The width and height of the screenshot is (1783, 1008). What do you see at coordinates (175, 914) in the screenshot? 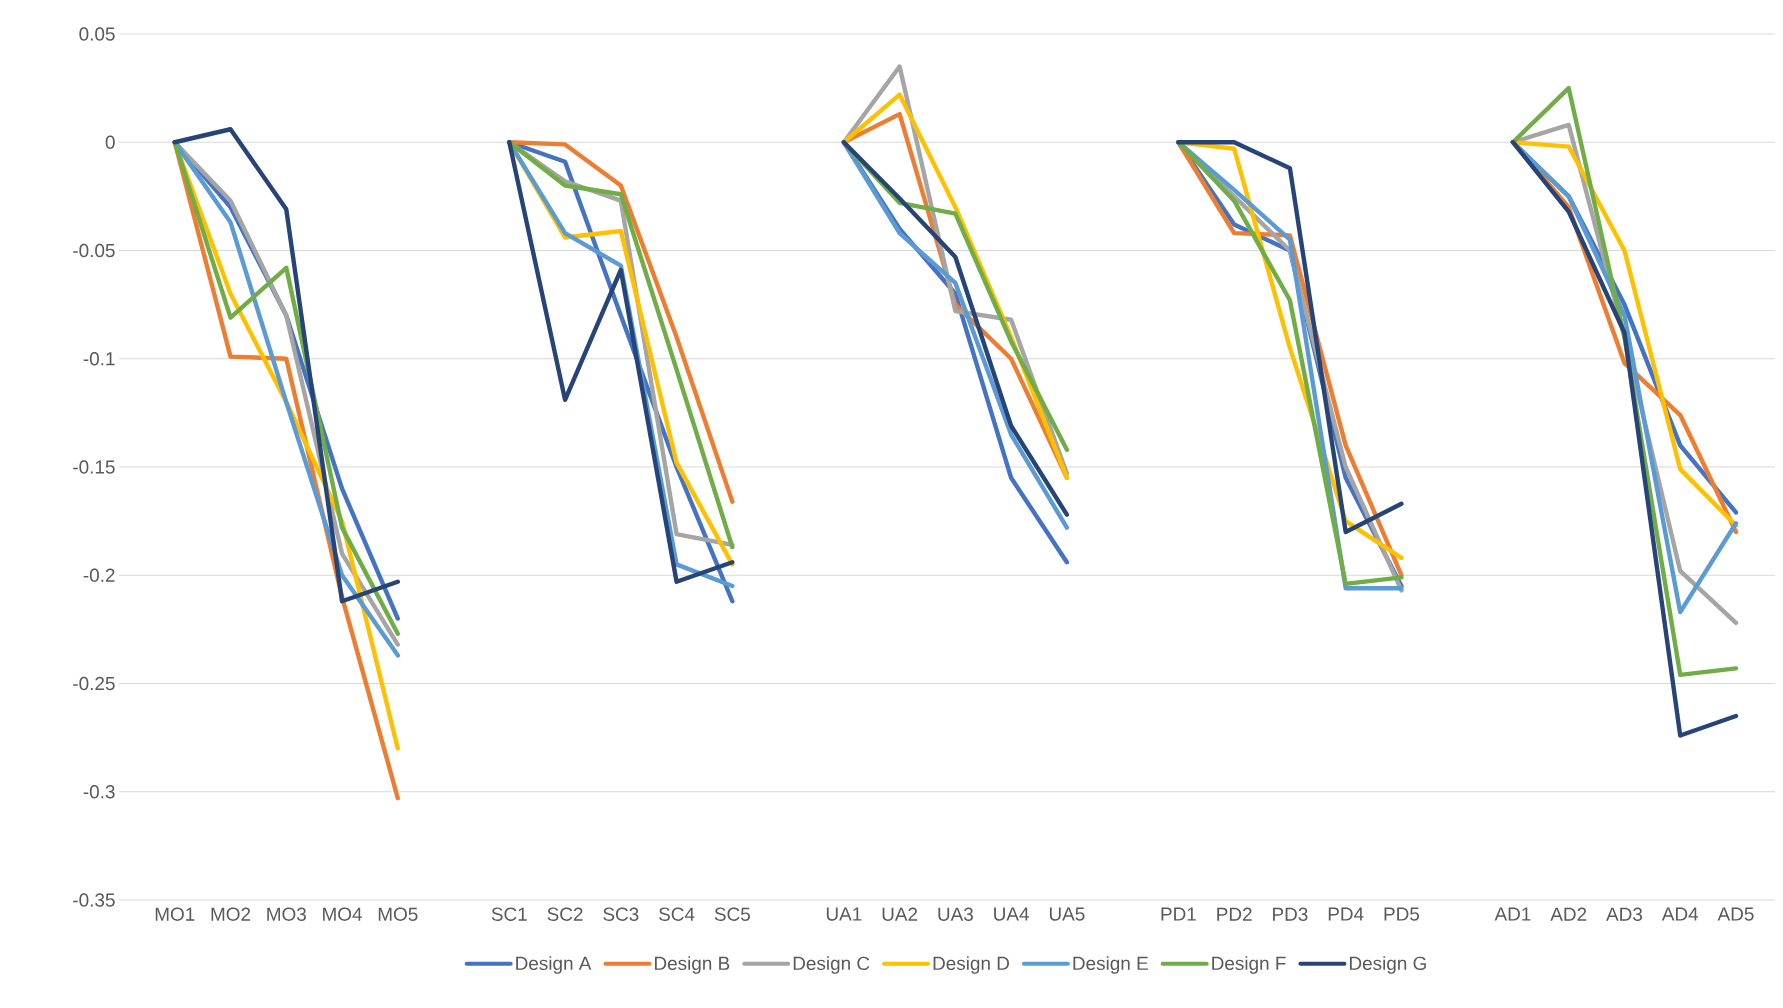
I see `x-tick-label: MO1` at bounding box center [175, 914].